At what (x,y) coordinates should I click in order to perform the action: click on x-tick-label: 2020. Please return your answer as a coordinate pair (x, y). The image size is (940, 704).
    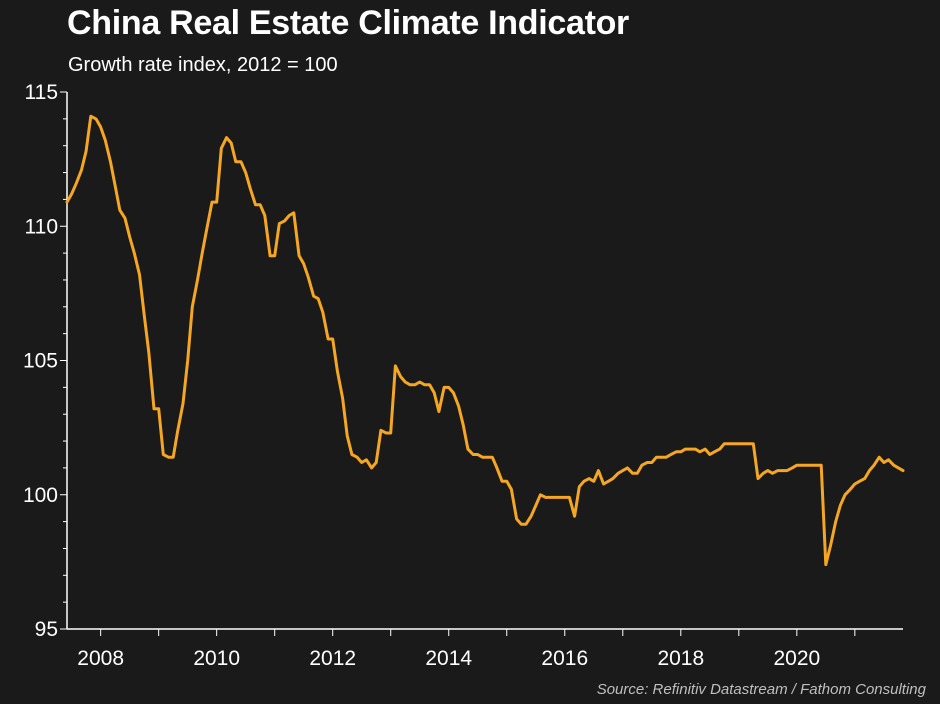
    Looking at the image, I should click on (796, 658).